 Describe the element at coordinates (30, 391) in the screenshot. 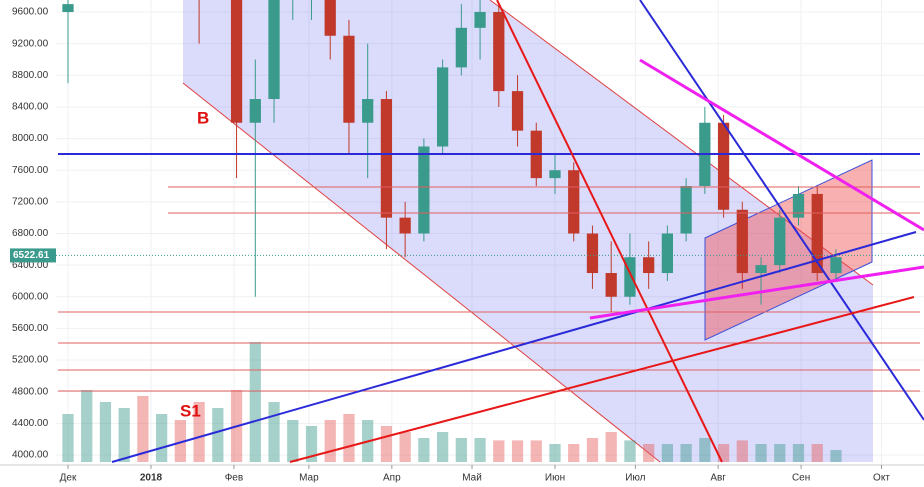

I see `y-tick-label: 4800.00` at that location.